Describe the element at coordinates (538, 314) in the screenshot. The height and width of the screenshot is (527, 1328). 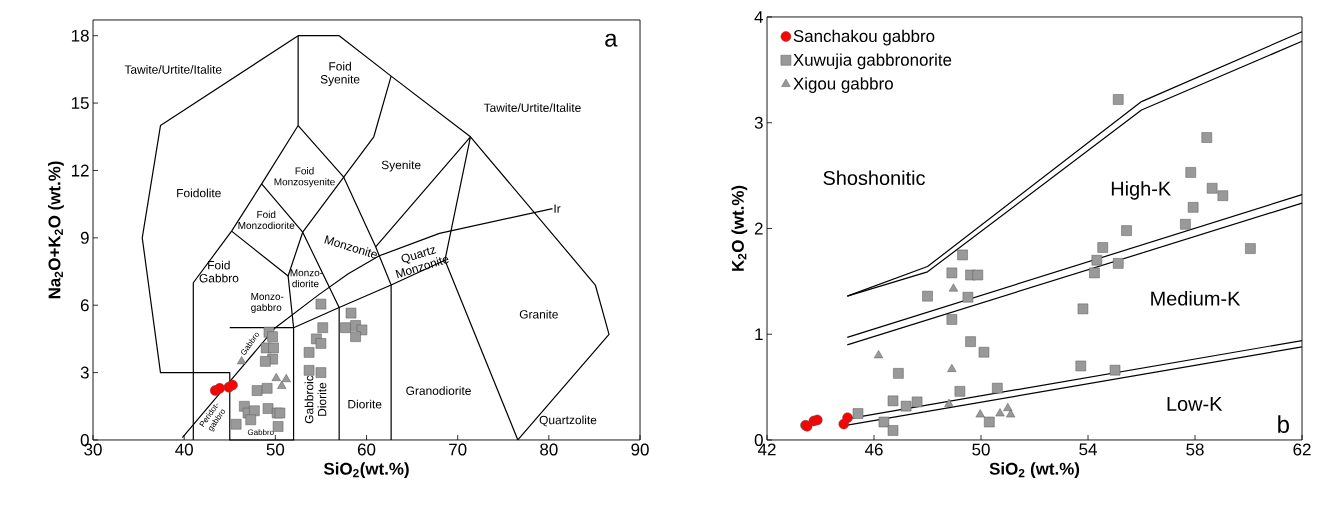
I see `annotation: Granite` at that location.